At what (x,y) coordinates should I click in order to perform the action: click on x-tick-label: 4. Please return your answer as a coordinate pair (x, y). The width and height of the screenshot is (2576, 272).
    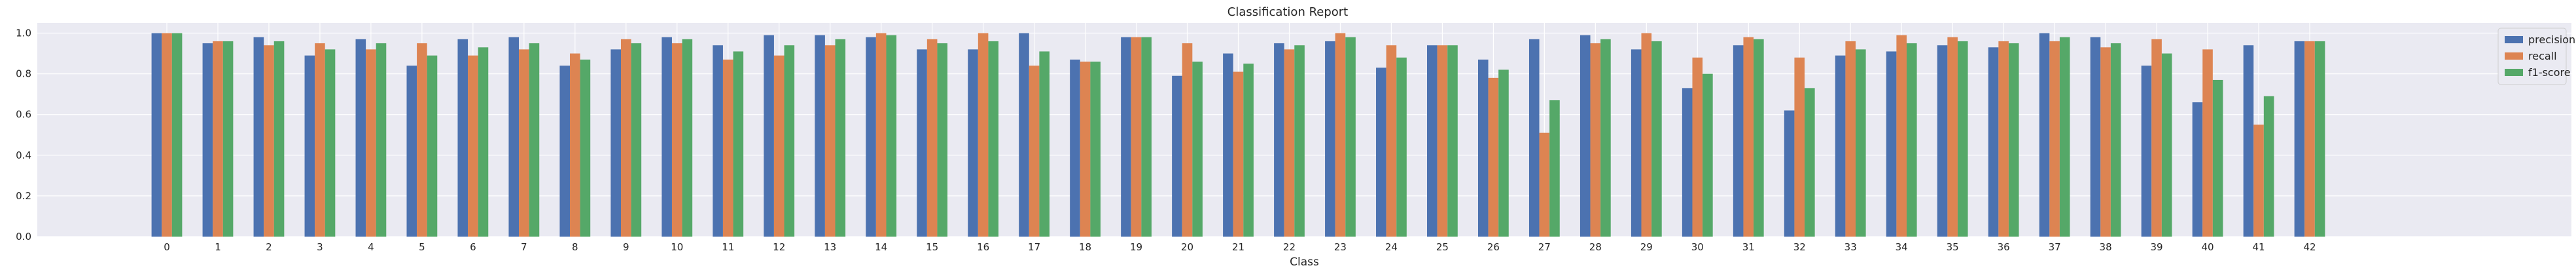
    Looking at the image, I should click on (371, 247).